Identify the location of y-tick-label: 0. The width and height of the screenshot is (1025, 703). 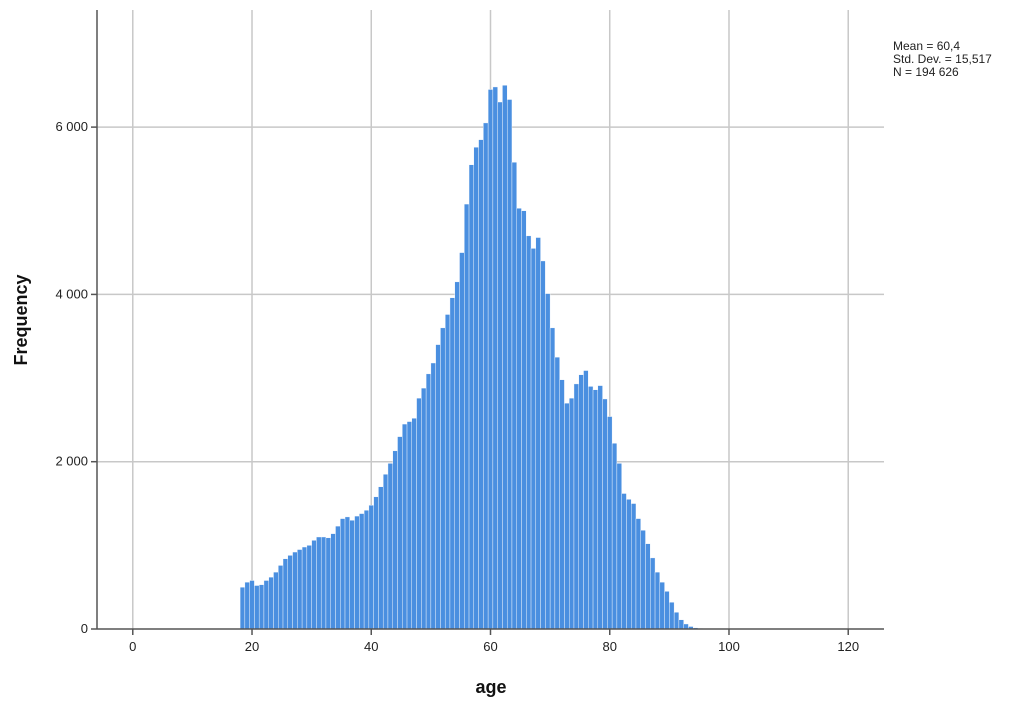
(84, 628).